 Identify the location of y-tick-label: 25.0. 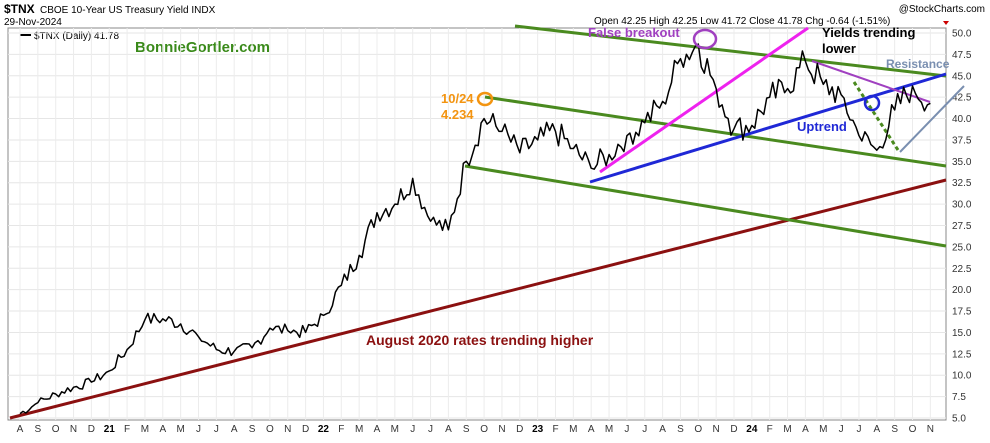
(962, 247).